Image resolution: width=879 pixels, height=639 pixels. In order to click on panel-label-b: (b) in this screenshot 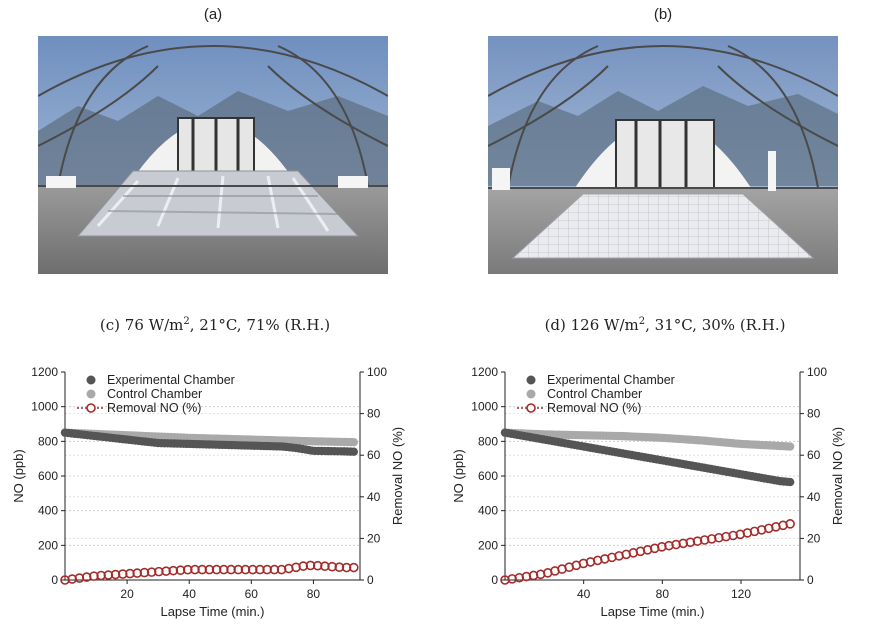, I will do `click(663, 14)`.